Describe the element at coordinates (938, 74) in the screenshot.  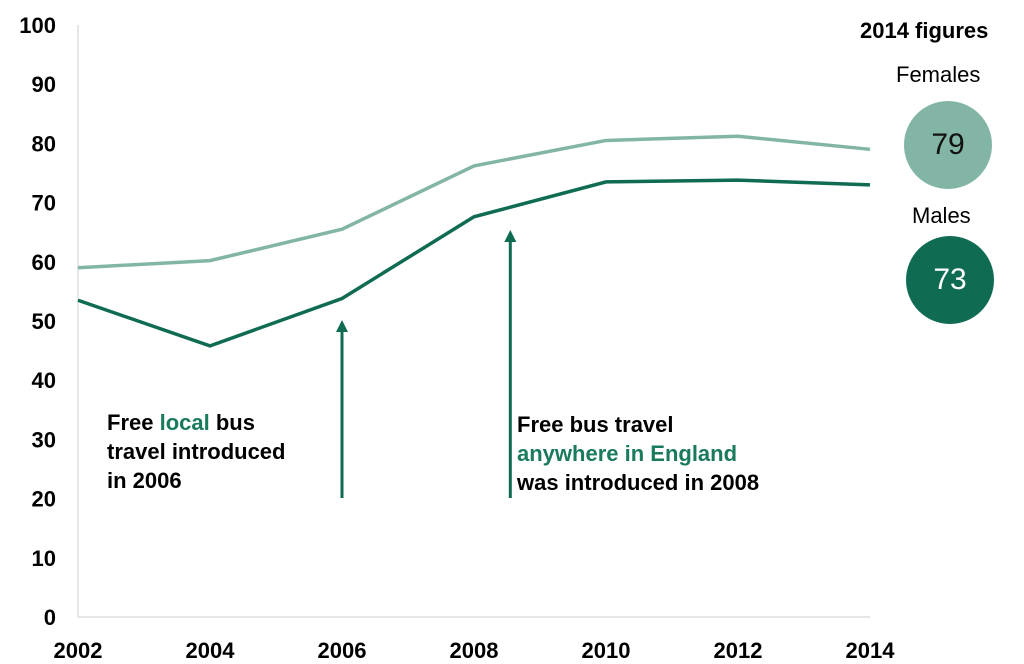
I see `females-label: Females` at that location.